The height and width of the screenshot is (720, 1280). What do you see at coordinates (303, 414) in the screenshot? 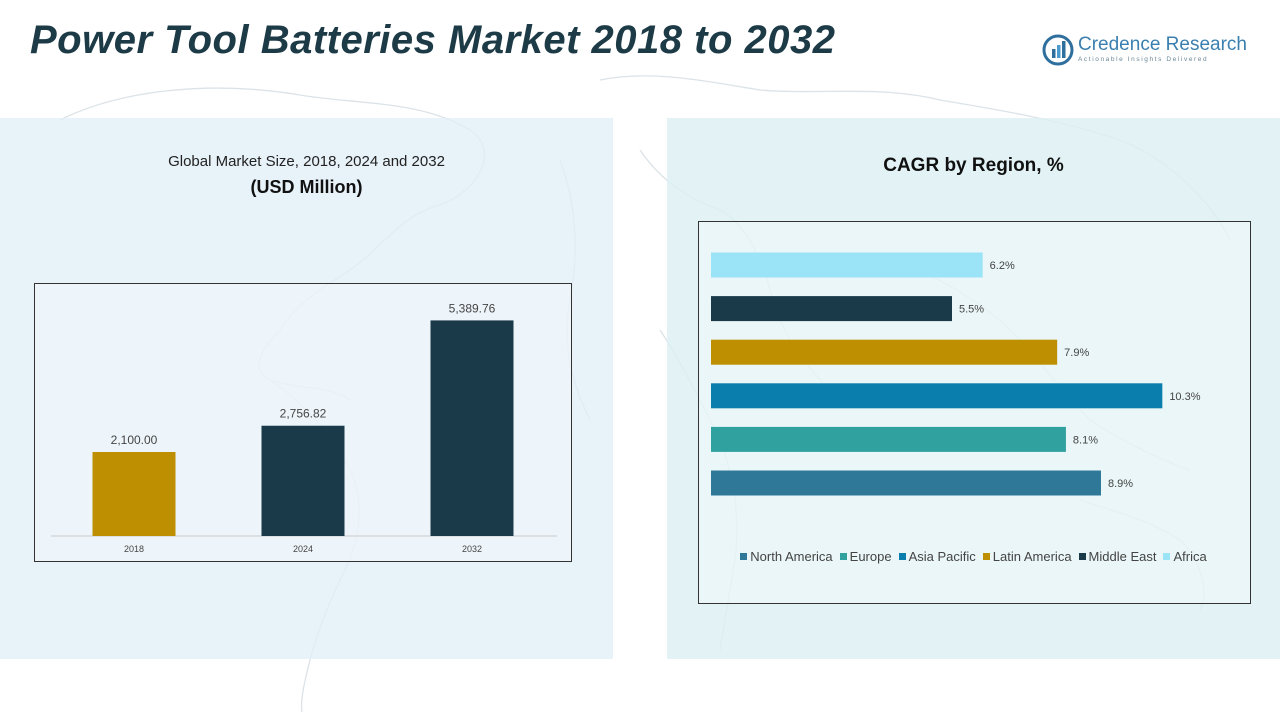
I see `bar-value-label: 2,756.82` at bounding box center [303, 414].